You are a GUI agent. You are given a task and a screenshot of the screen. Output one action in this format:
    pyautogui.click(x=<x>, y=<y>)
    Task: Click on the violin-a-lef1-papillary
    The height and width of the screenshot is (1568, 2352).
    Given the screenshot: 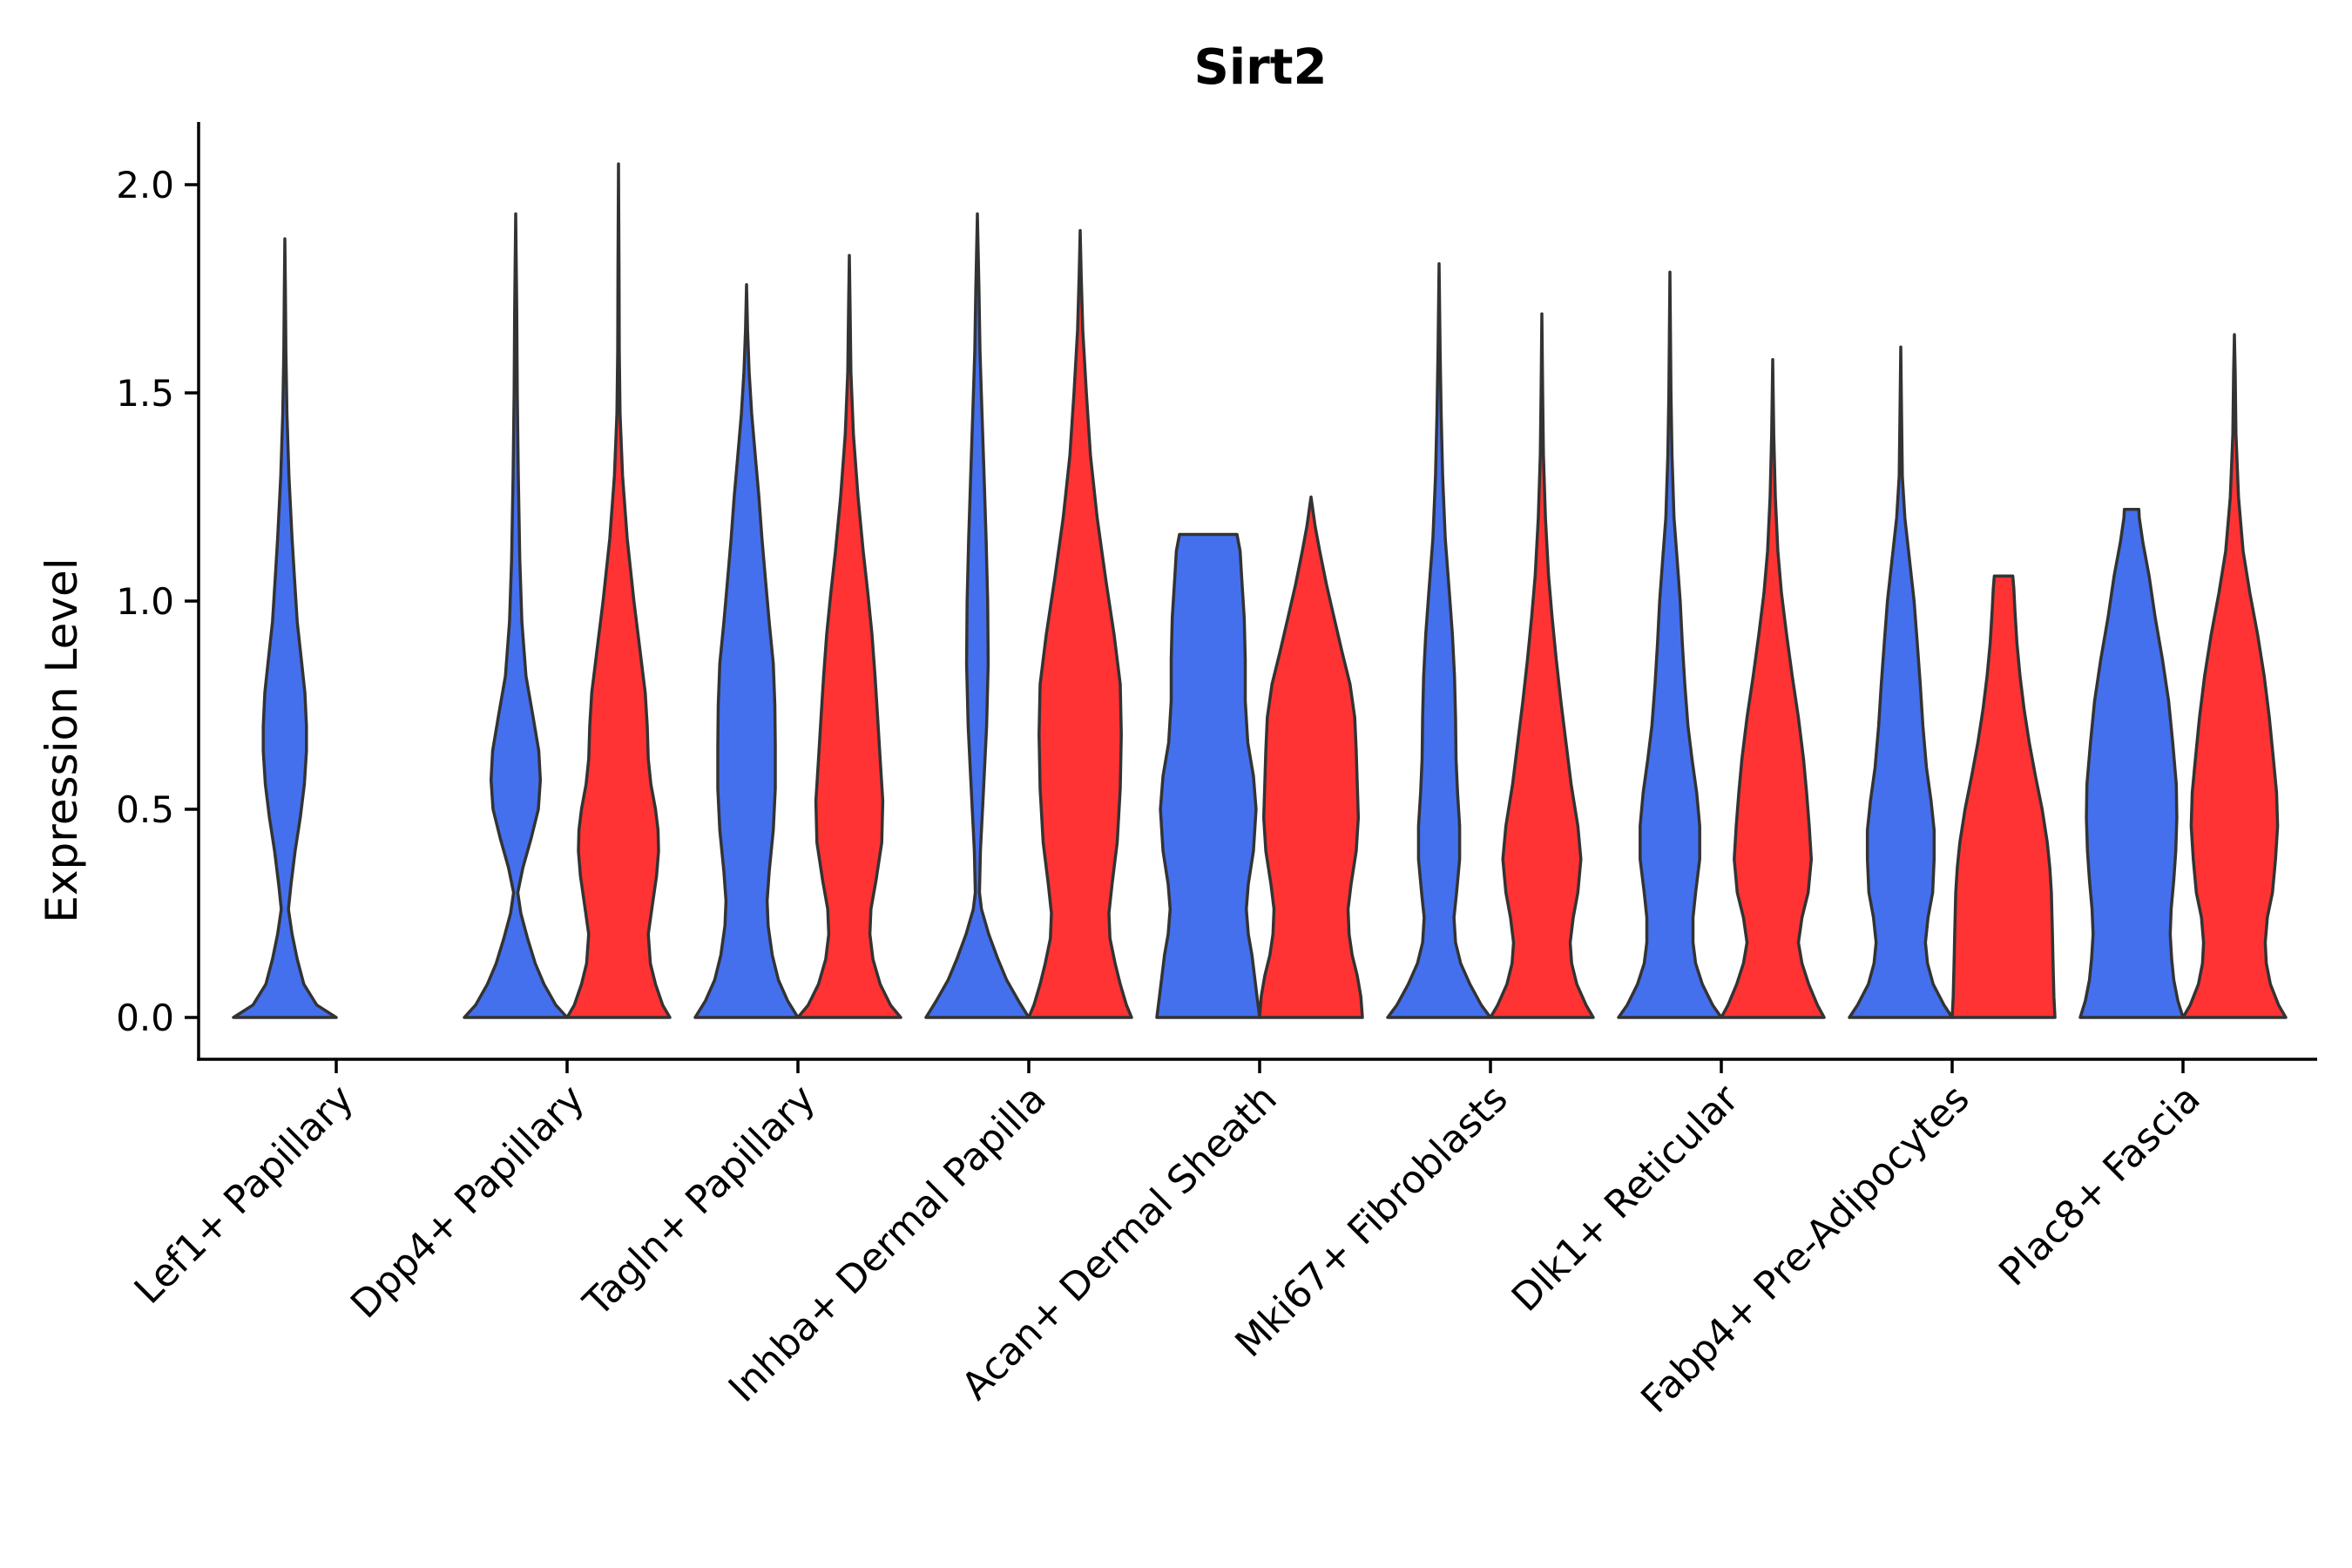 What is the action you would take?
    pyautogui.click(x=285, y=628)
    